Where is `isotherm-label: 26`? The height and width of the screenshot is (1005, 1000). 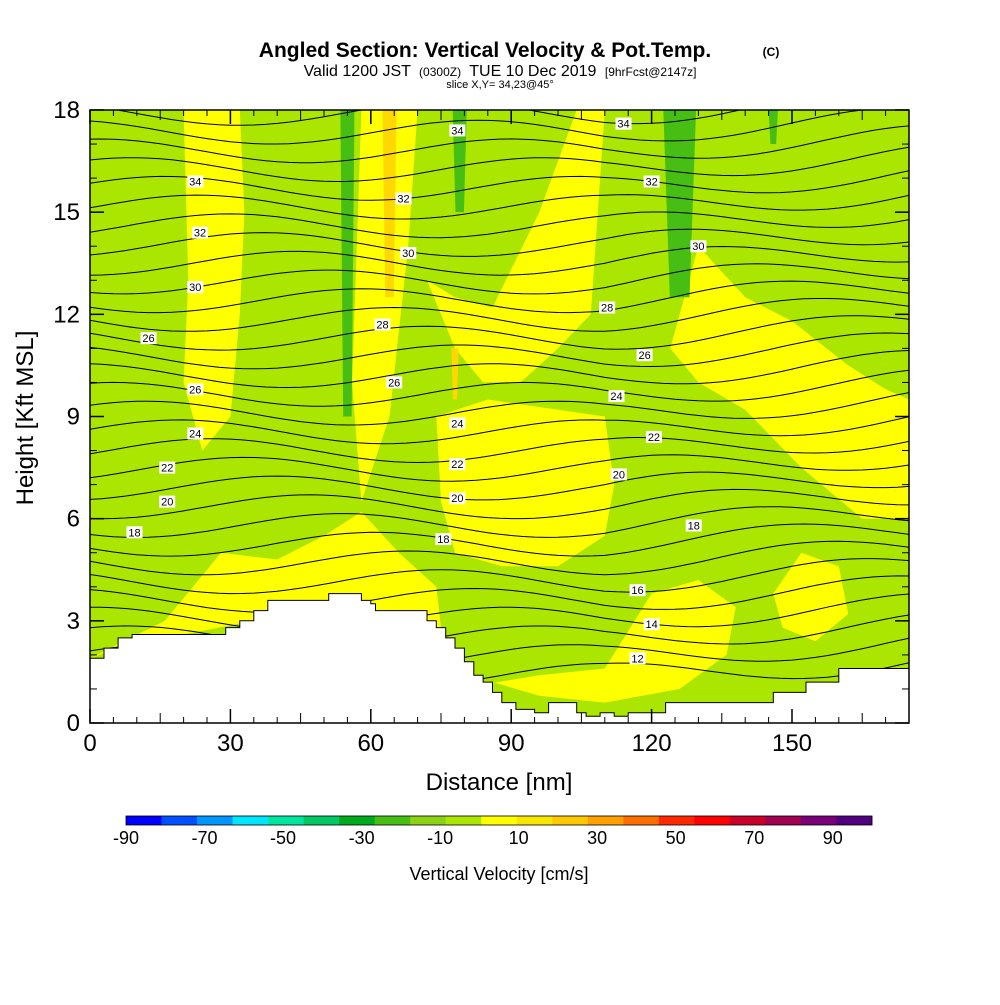 isotherm-label: 26 is located at coordinates (148, 338).